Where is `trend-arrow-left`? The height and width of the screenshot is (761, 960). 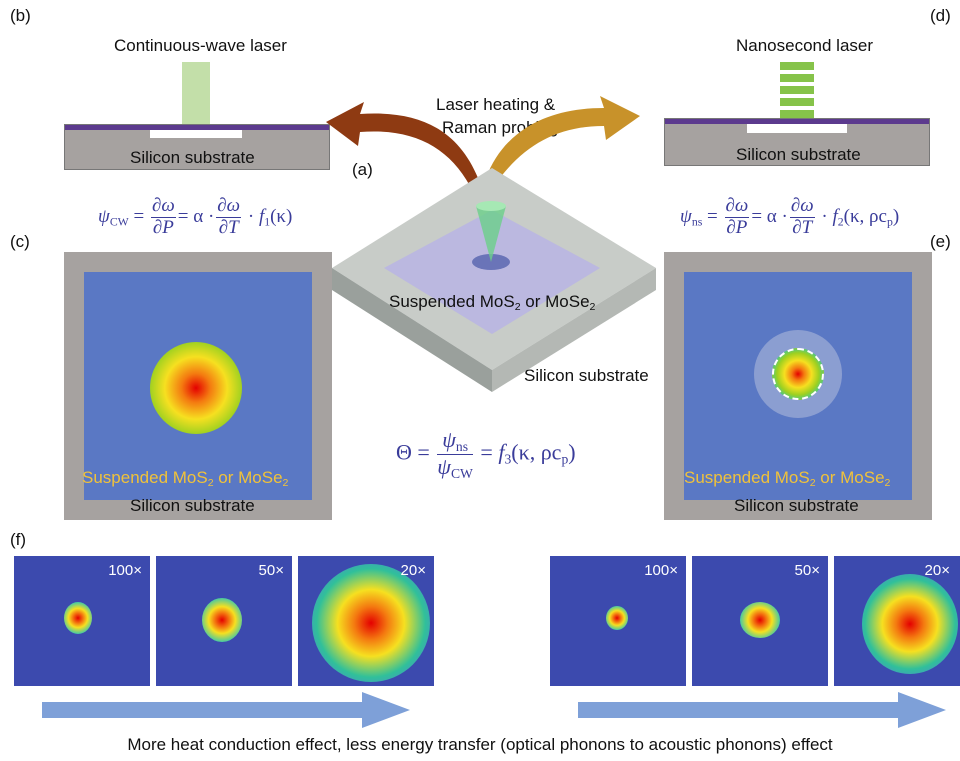 trend-arrow-left is located at coordinates (226, 710).